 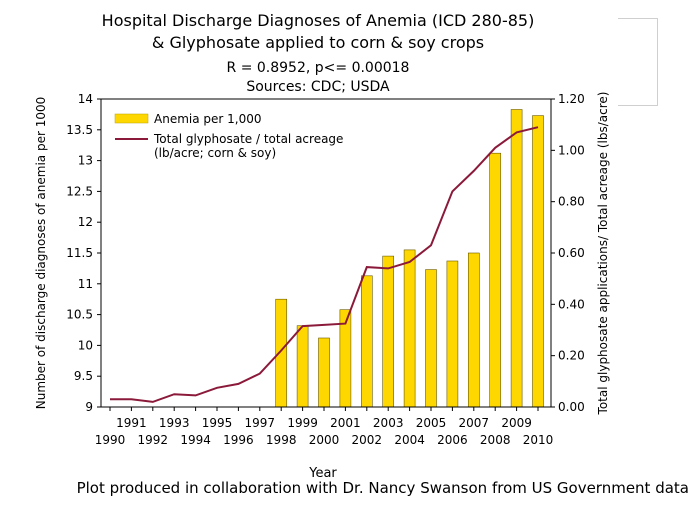 What do you see at coordinates (538, 440) in the screenshot?
I see `x-tick-label: 2010` at bounding box center [538, 440].